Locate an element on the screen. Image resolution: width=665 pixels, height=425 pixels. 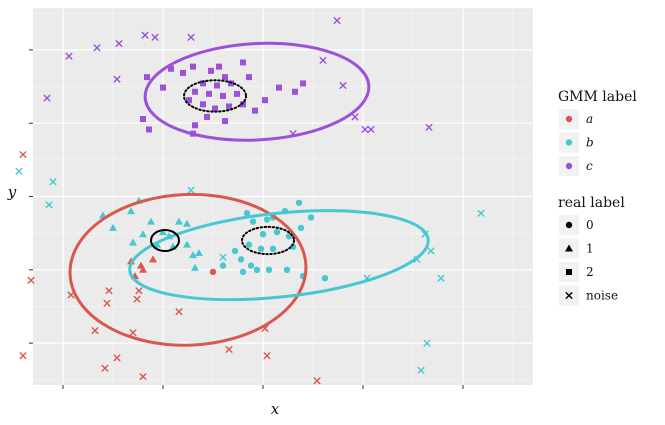
legend-real-title: real label is located at coordinates (591, 203).